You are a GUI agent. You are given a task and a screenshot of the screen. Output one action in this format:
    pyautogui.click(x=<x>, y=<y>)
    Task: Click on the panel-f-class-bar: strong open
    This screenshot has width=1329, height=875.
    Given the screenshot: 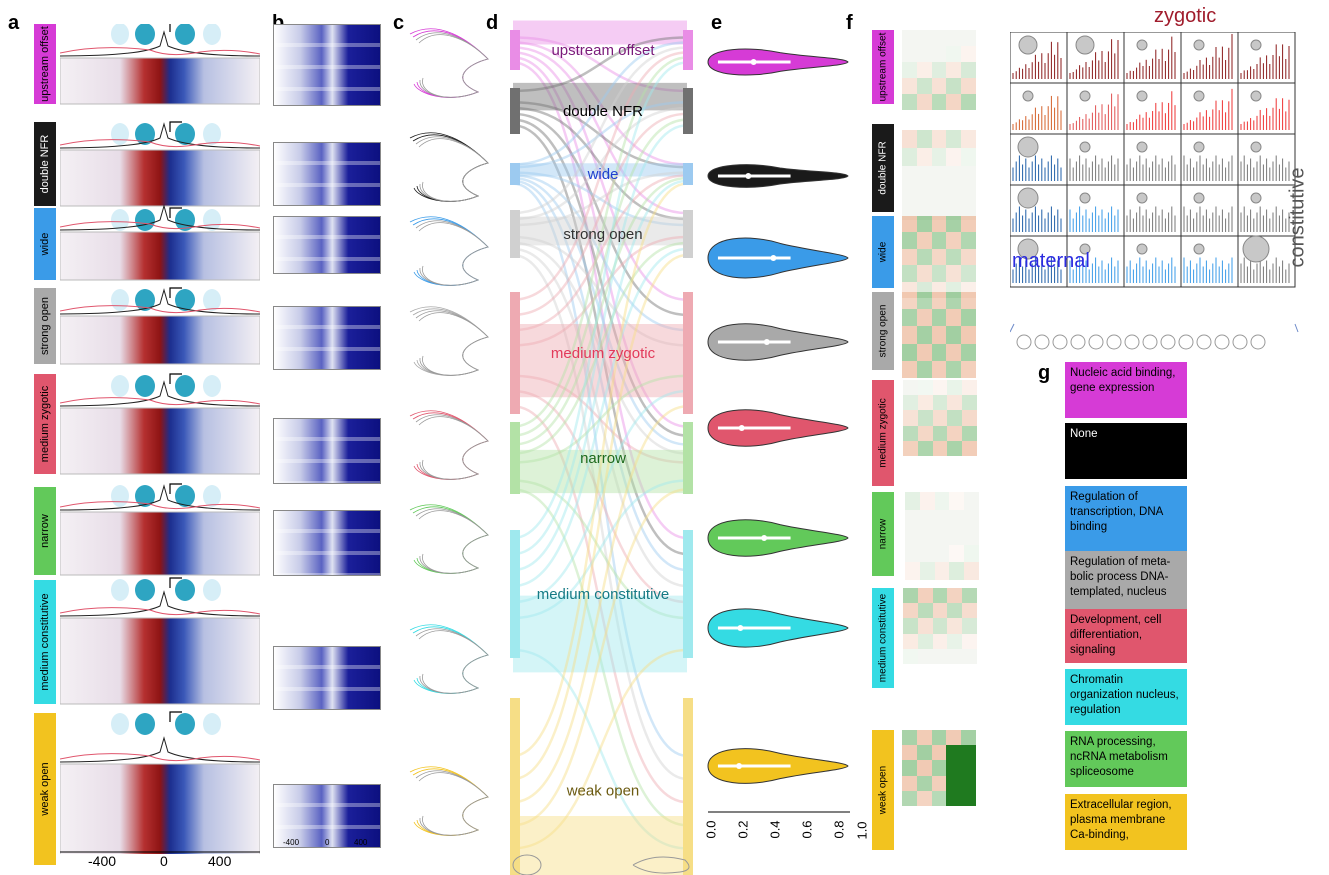 What is the action you would take?
    pyautogui.click(x=883, y=331)
    